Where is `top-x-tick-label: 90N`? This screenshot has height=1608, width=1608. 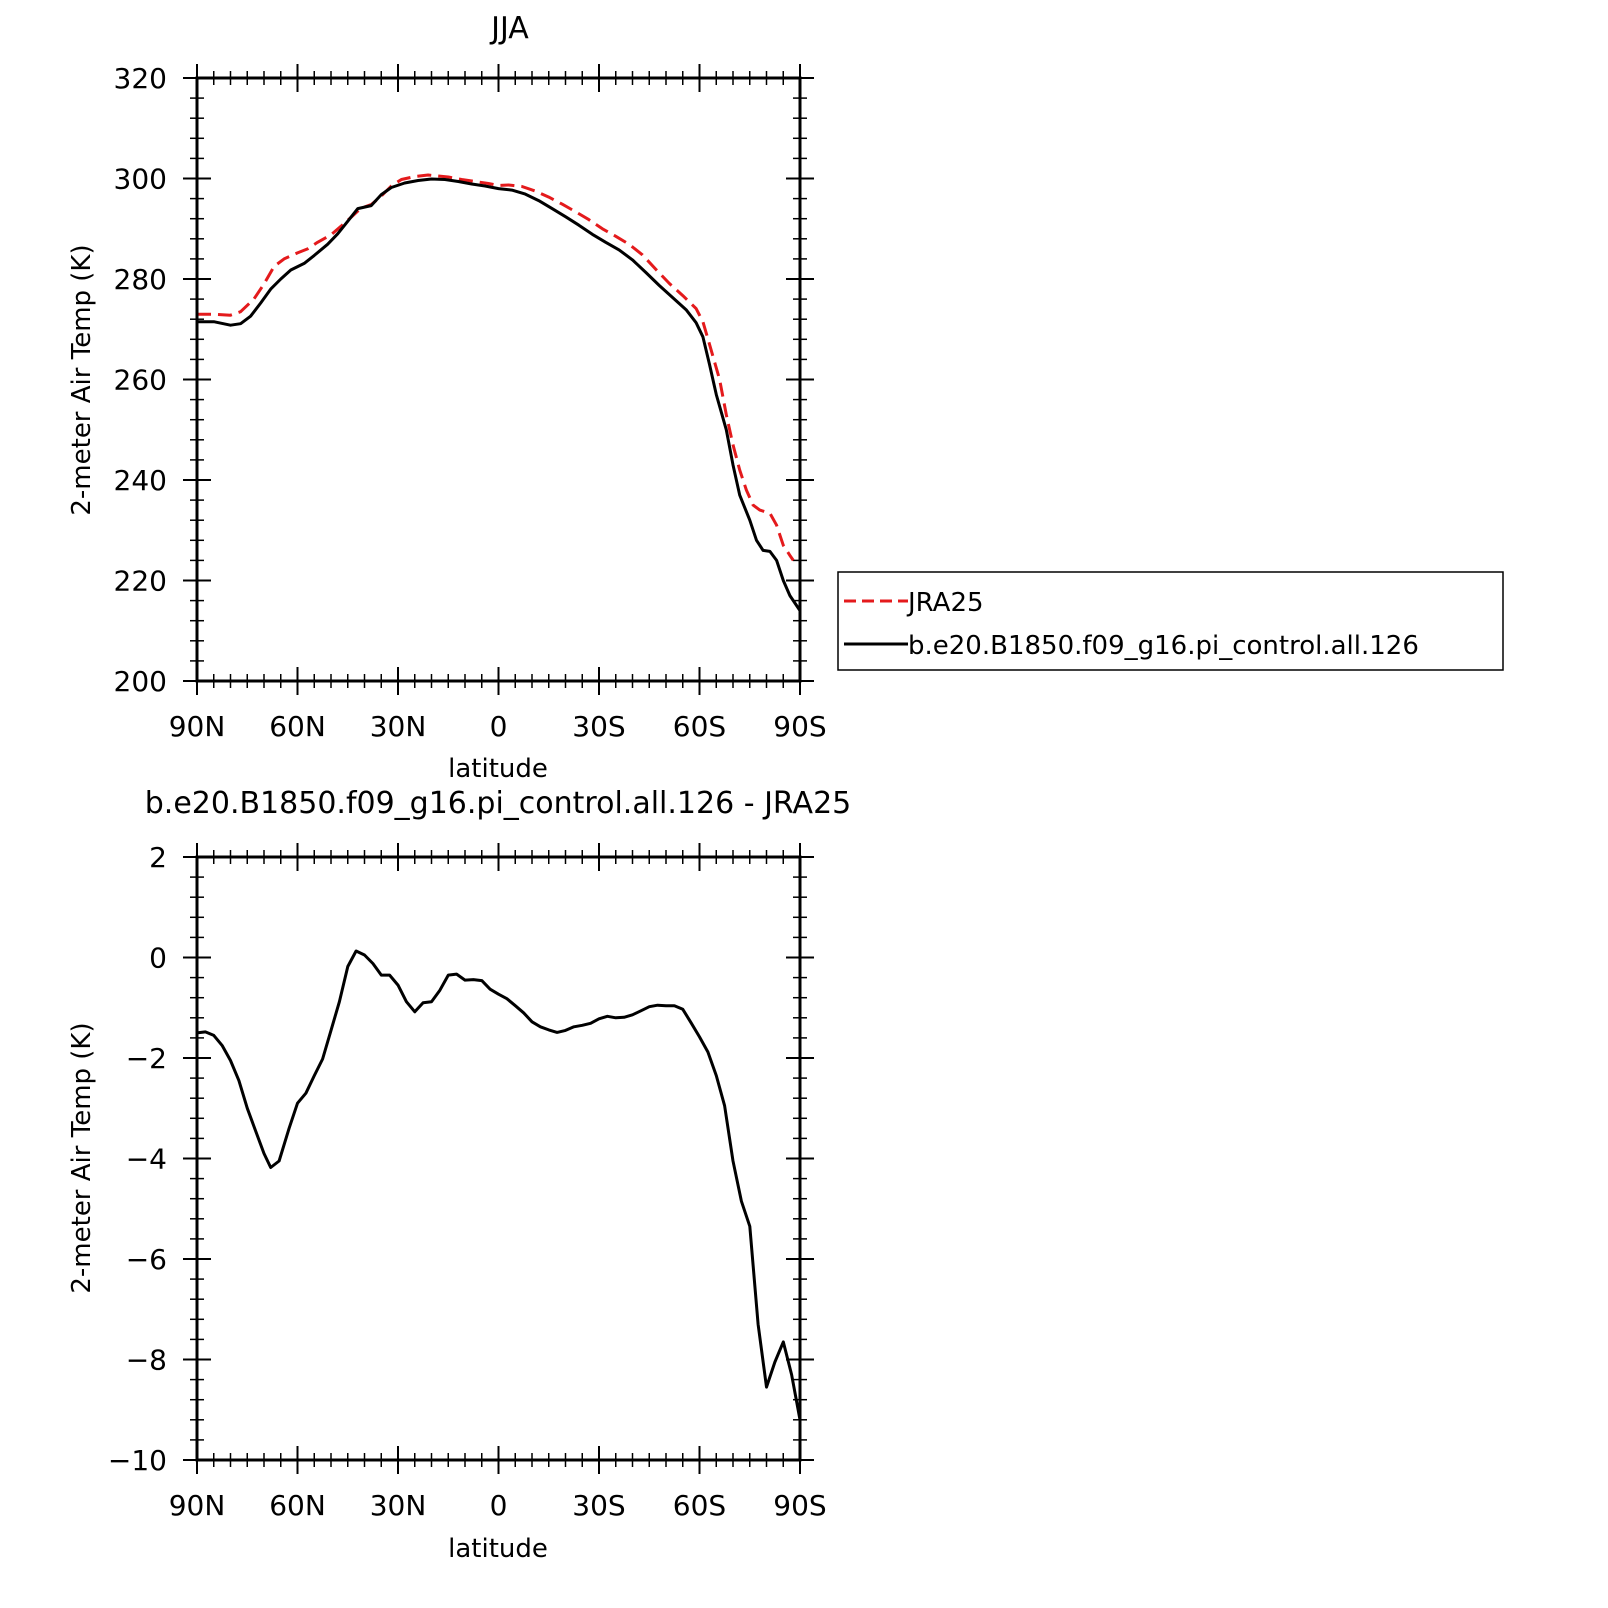 top-x-tick-label: 90N is located at coordinates (197, 726).